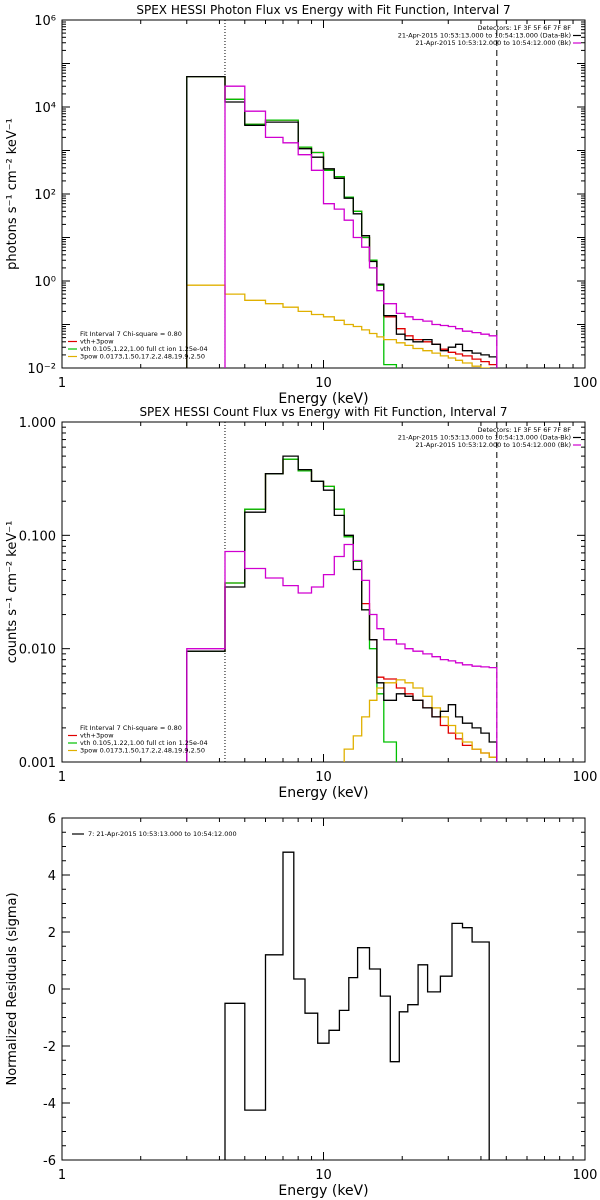 Image resolution: width=600 pixels, height=1200 pixels. Describe the element at coordinates (52, 990) in the screenshot. I see `y-tick-label: 0` at that location.